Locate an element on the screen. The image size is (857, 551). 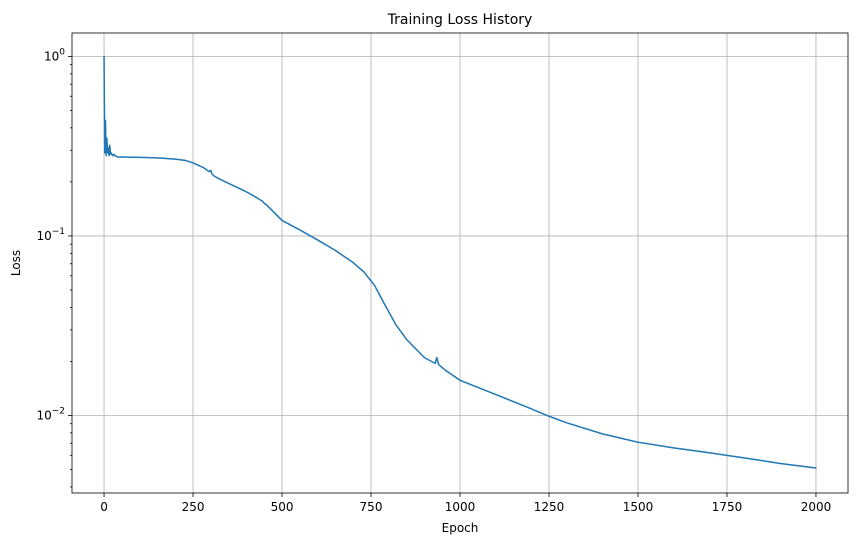
x-tick-label: 2000 is located at coordinates (816, 507).